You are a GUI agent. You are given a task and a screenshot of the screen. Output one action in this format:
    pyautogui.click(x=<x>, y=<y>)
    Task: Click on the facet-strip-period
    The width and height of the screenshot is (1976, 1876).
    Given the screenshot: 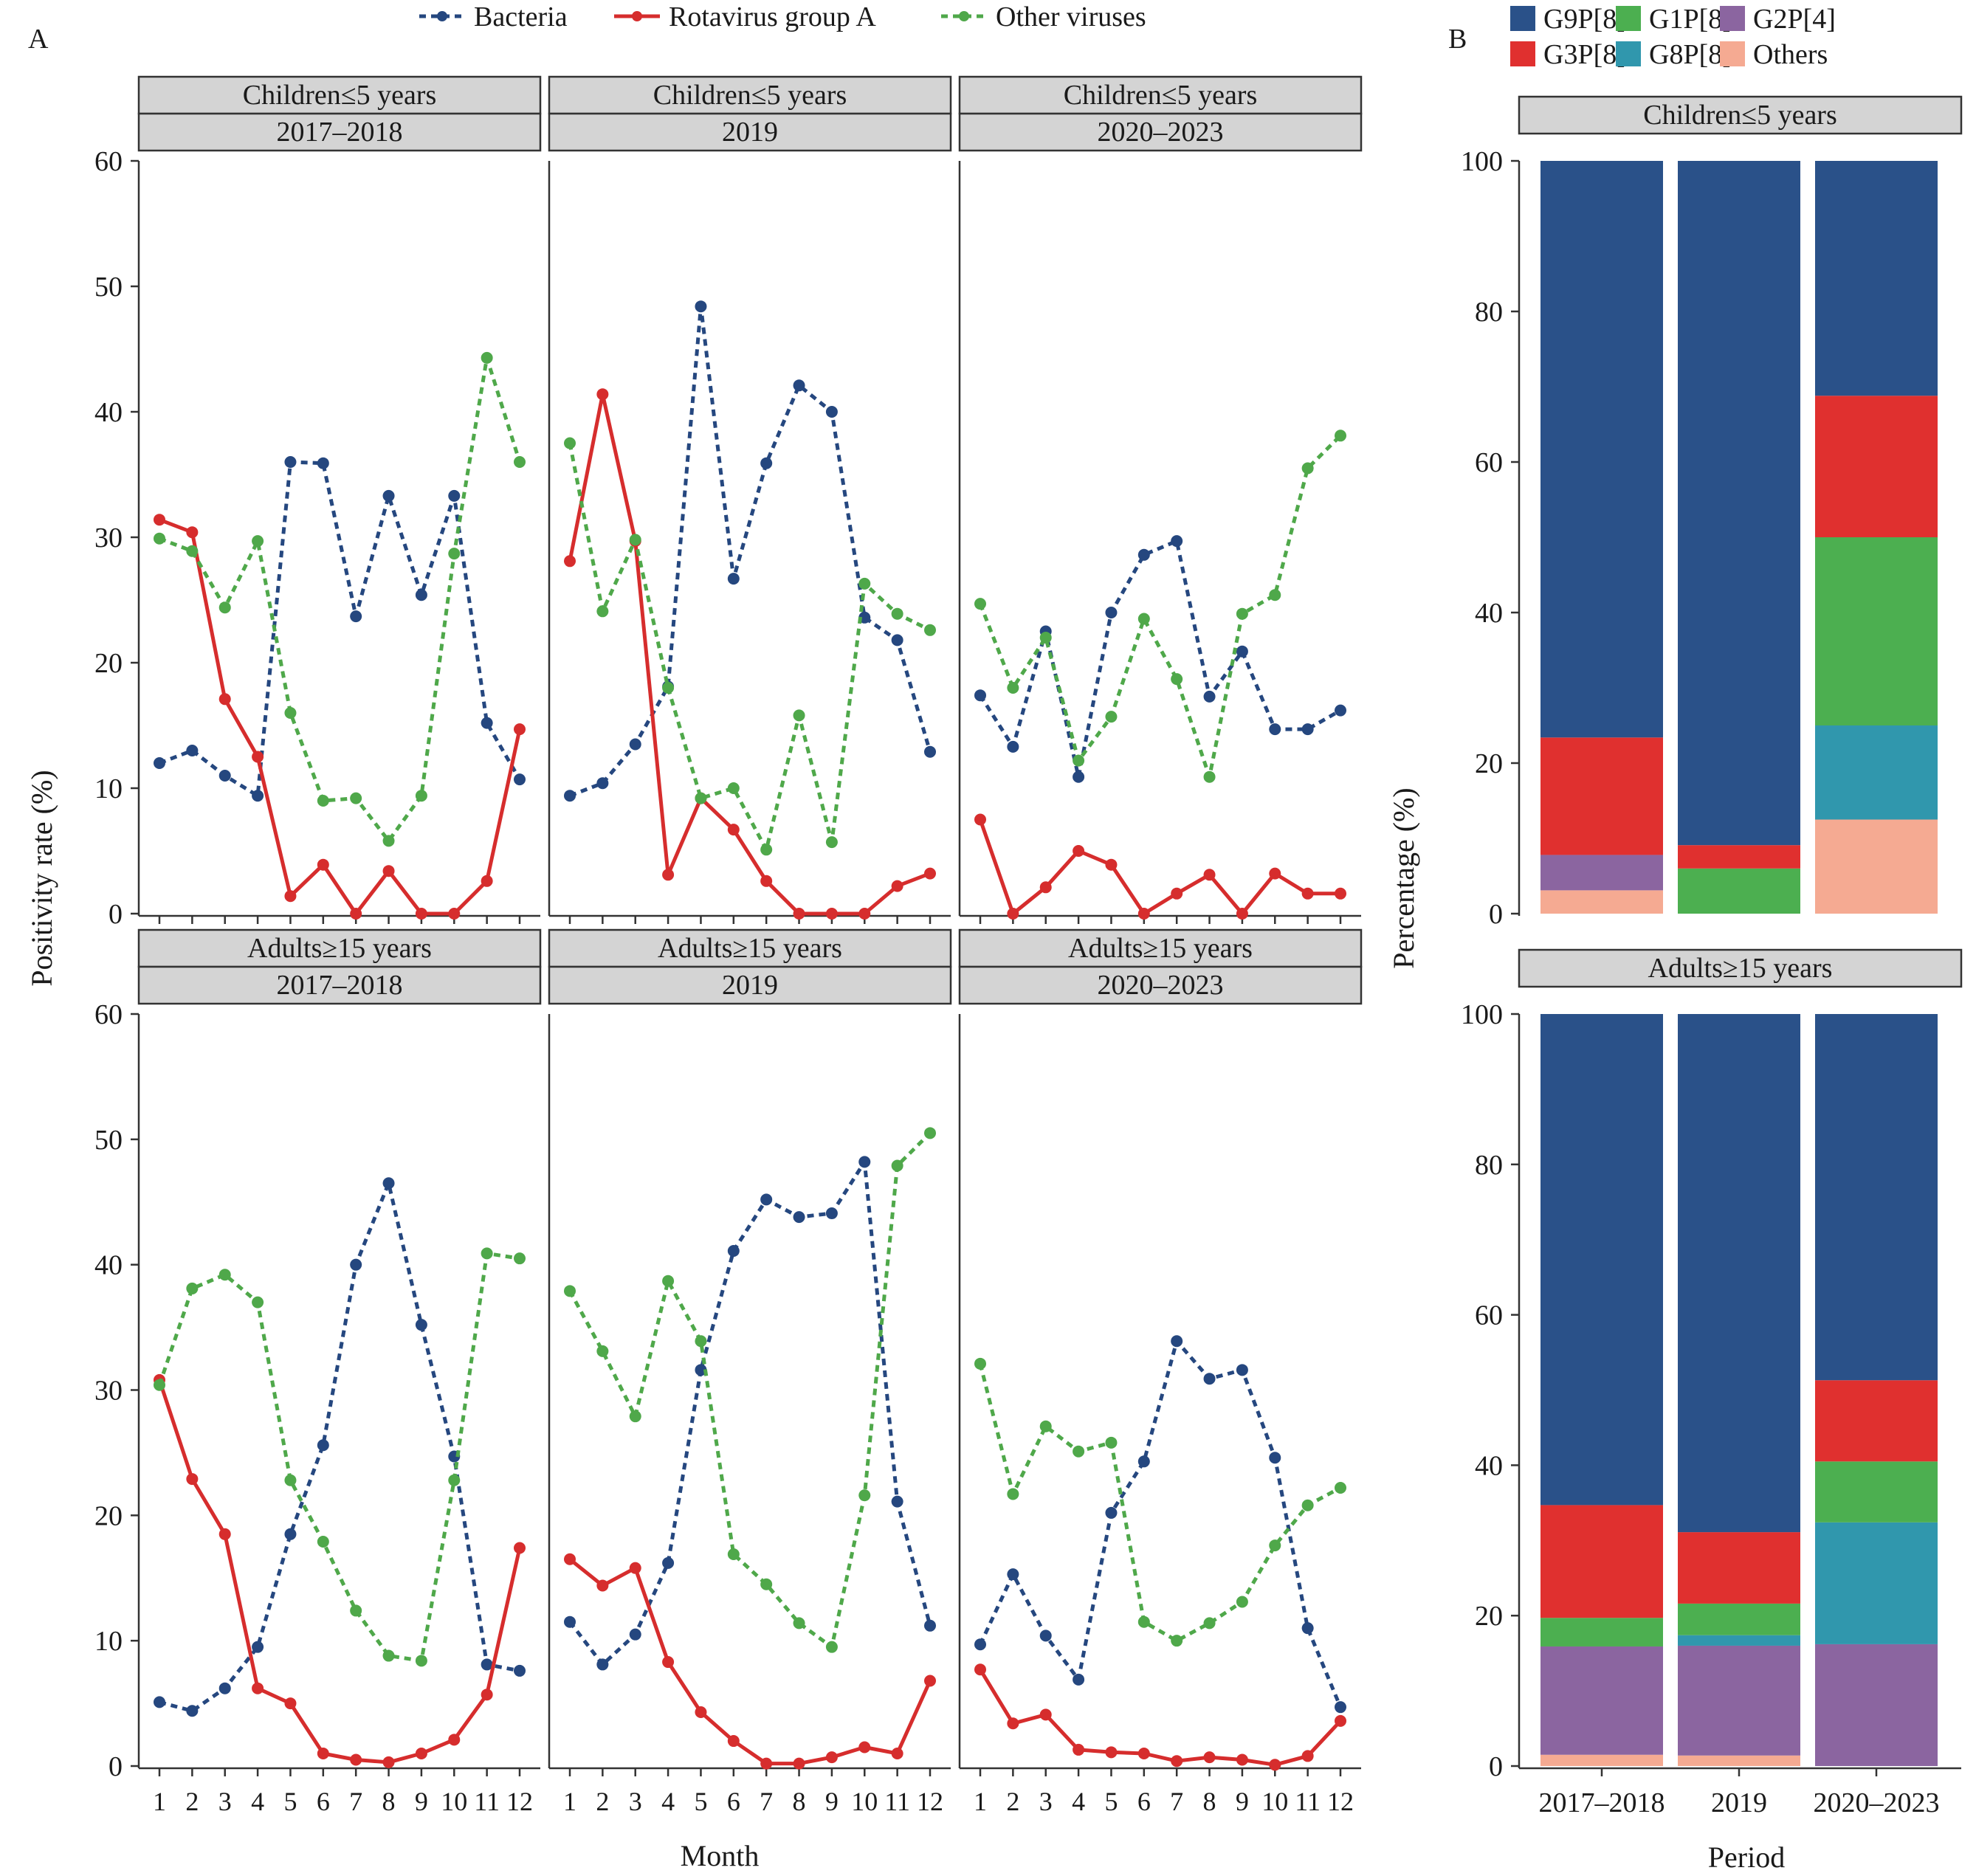 What is the action you would take?
    pyautogui.click(x=750, y=132)
    